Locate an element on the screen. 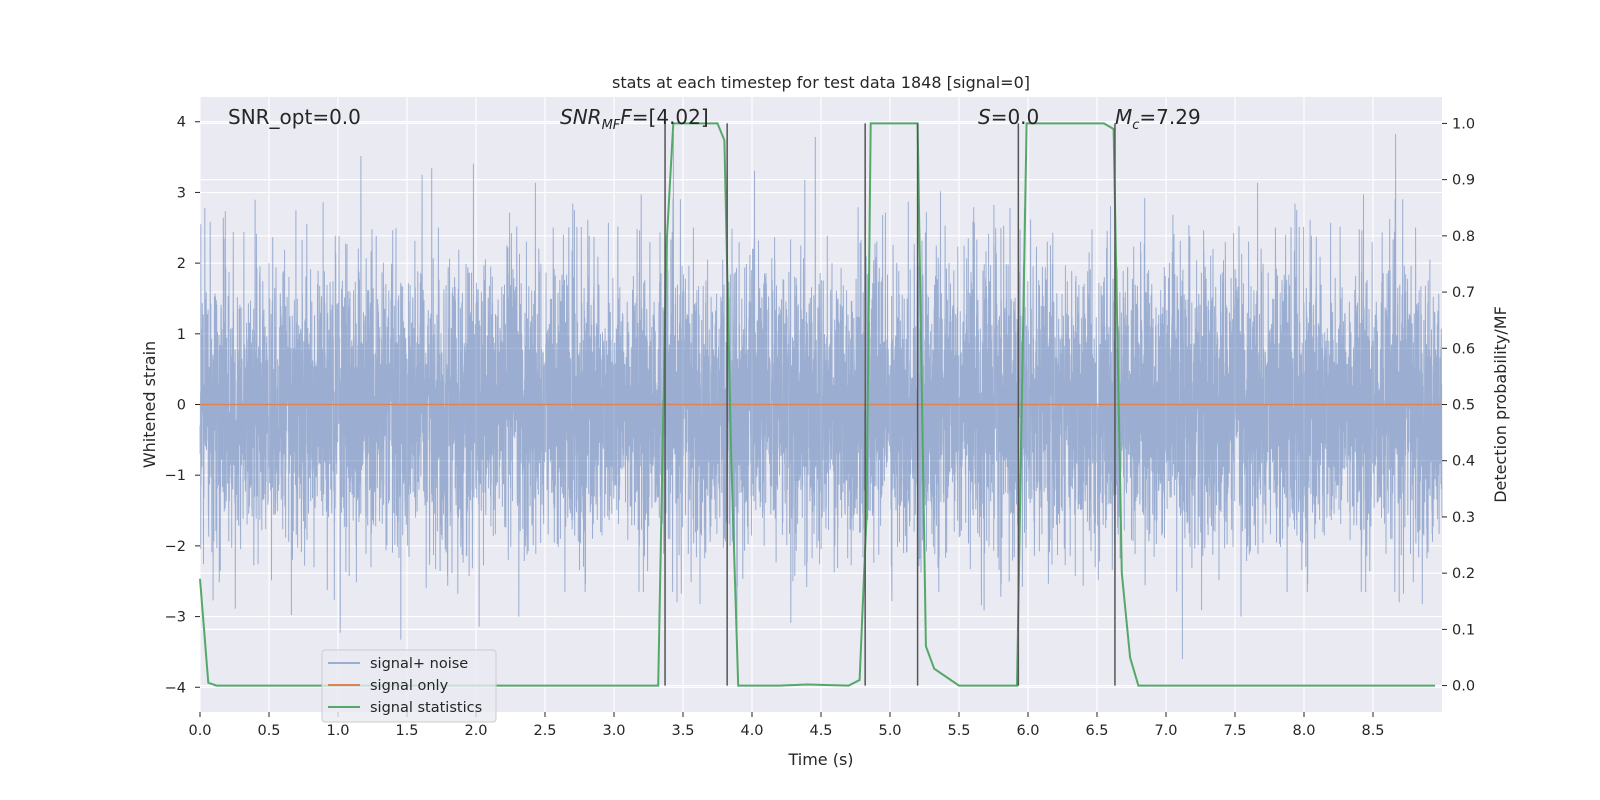 The height and width of the screenshot is (800, 1600). x-tick-label: 5.0 is located at coordinates (889, 731).